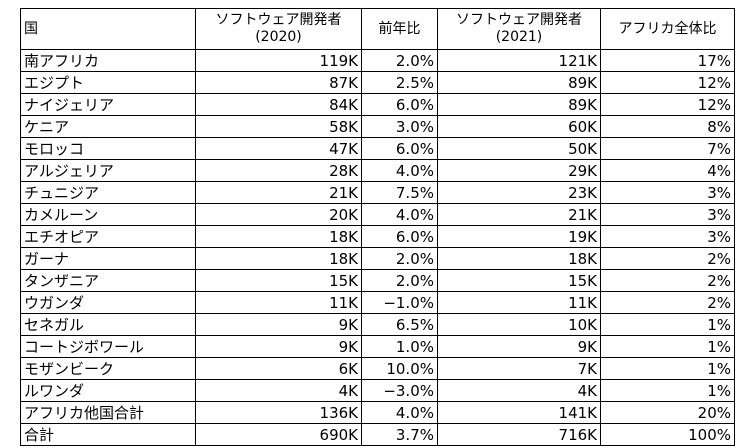 This screenshot has height=448, width=756. What do you see at coordinates (278, 434) in the screenshot?
I see `developers-2020-cell: 690K` at bounding box center [278, 434].